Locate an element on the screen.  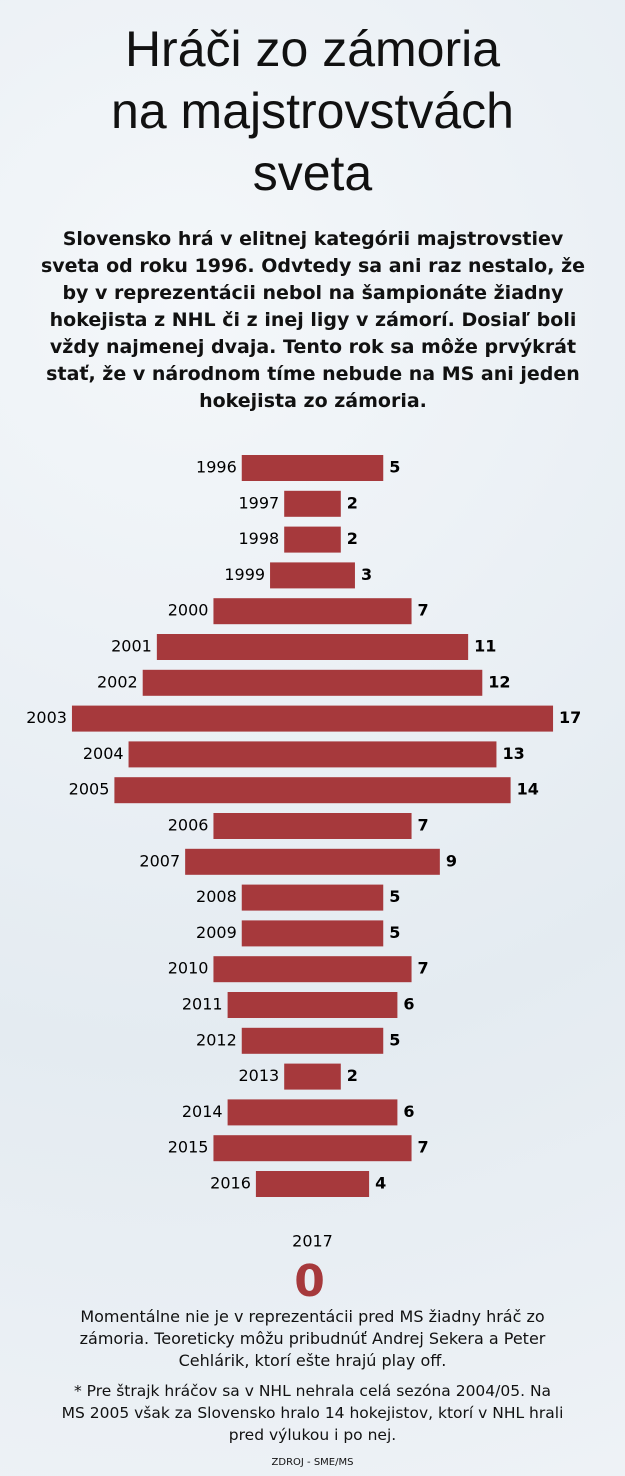
category-label: 1999 is located at coordinates (244, 574).